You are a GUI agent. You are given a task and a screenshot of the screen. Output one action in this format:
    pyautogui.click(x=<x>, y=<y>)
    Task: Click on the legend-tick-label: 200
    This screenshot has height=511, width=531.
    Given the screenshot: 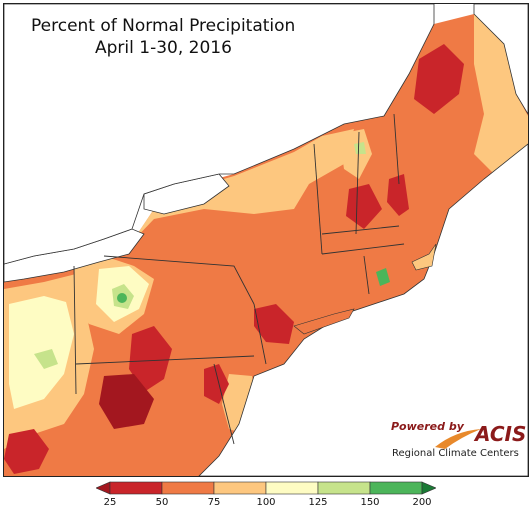 What is the action you would take?
    pyautogui.click(x=422, y=502)
    